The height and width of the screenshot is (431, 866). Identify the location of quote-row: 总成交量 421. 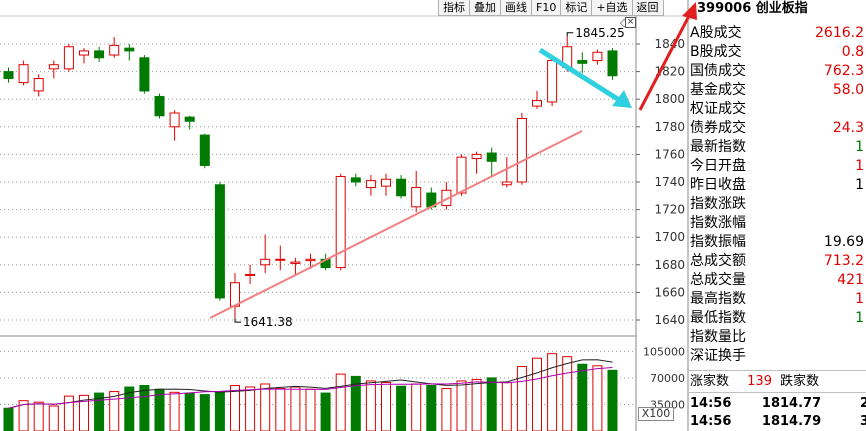
(777, 280).